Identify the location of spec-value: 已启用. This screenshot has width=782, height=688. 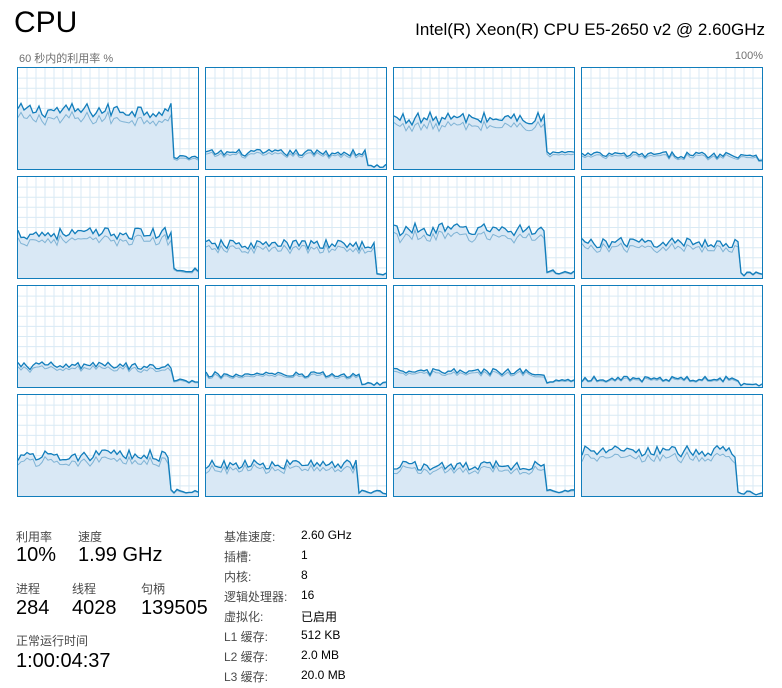
(319, 617).